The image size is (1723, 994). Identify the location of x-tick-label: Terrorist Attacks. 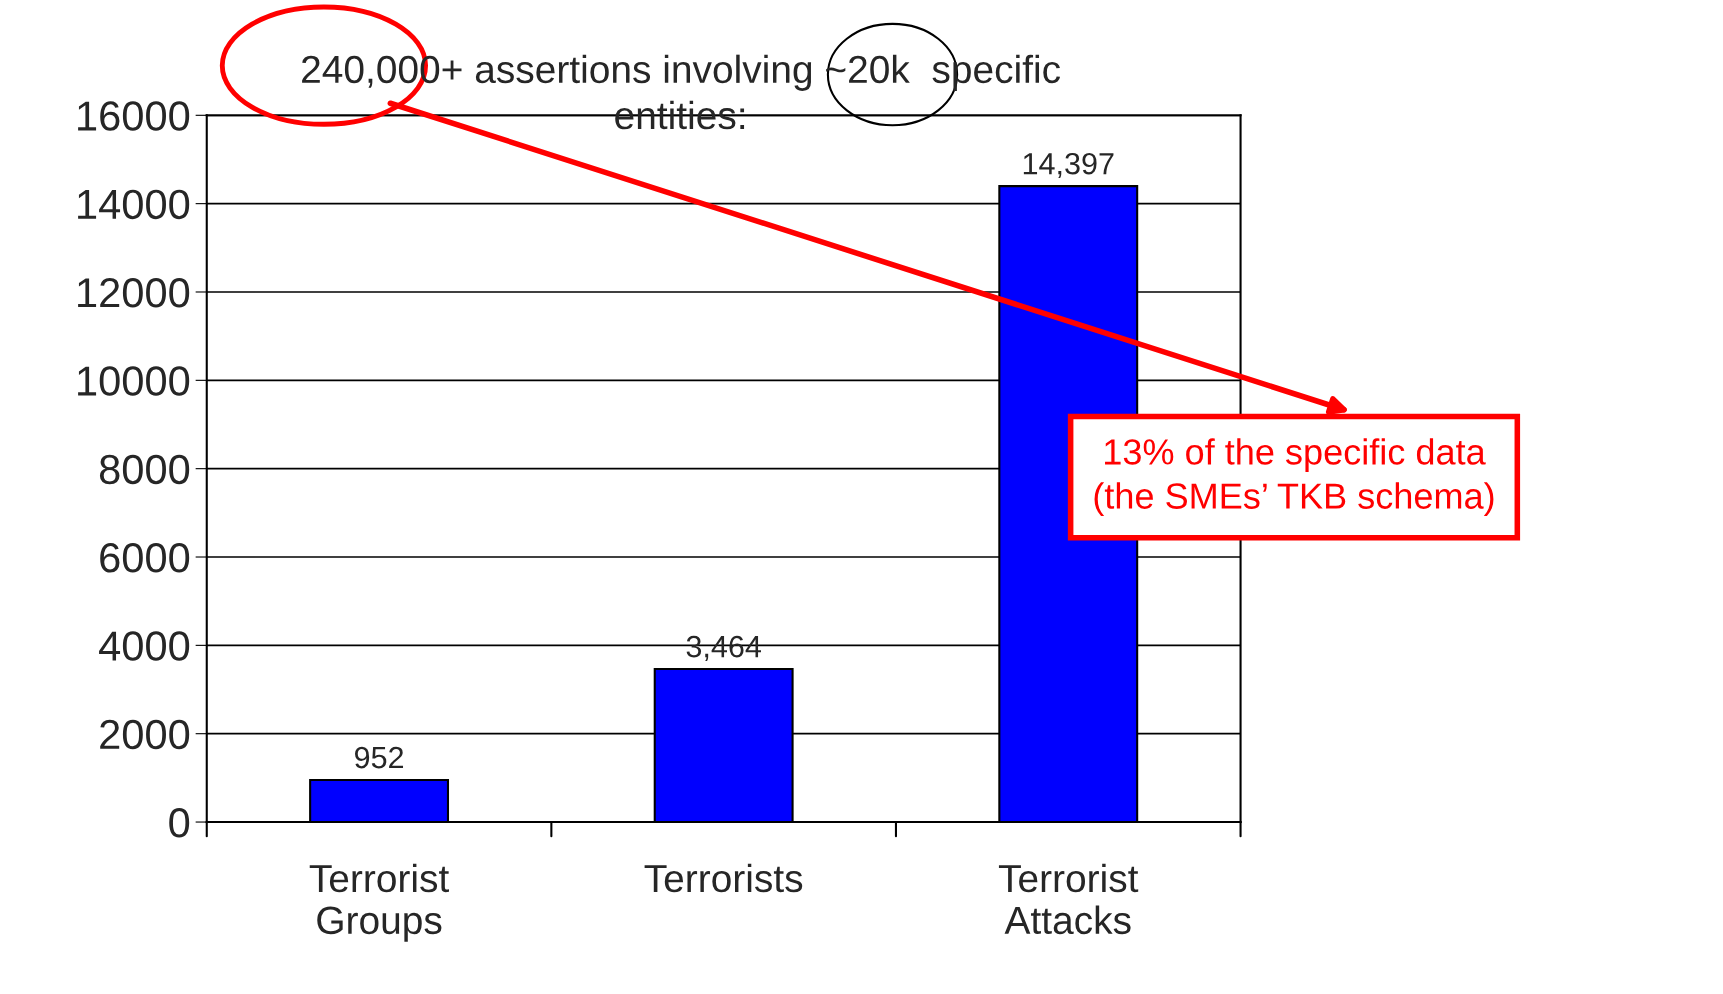
(1068, 899).